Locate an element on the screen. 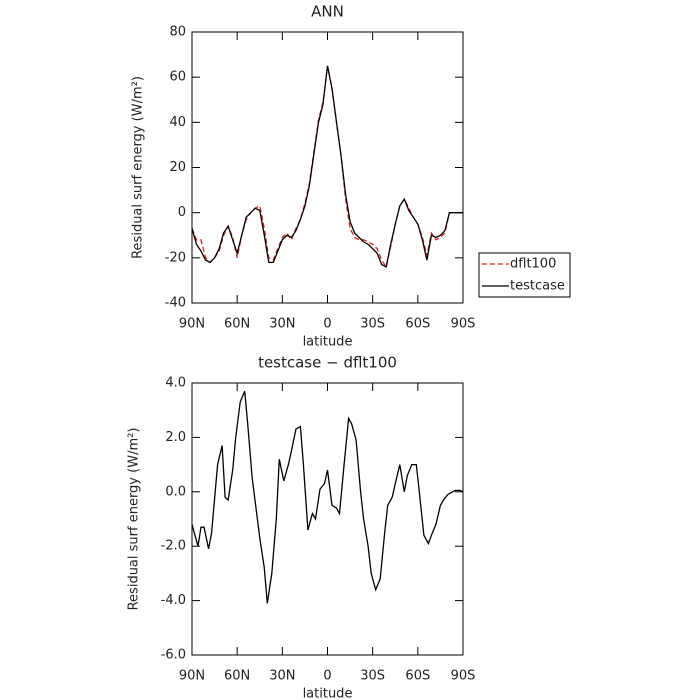 This screenshot has width=700, height=700. y-tick-label: 0.0 is located at coordinates (175, 491).